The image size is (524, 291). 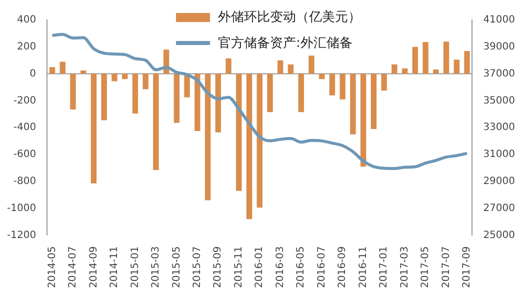 I want to click on y-tick-label: -200, so click(x=24, y=100).